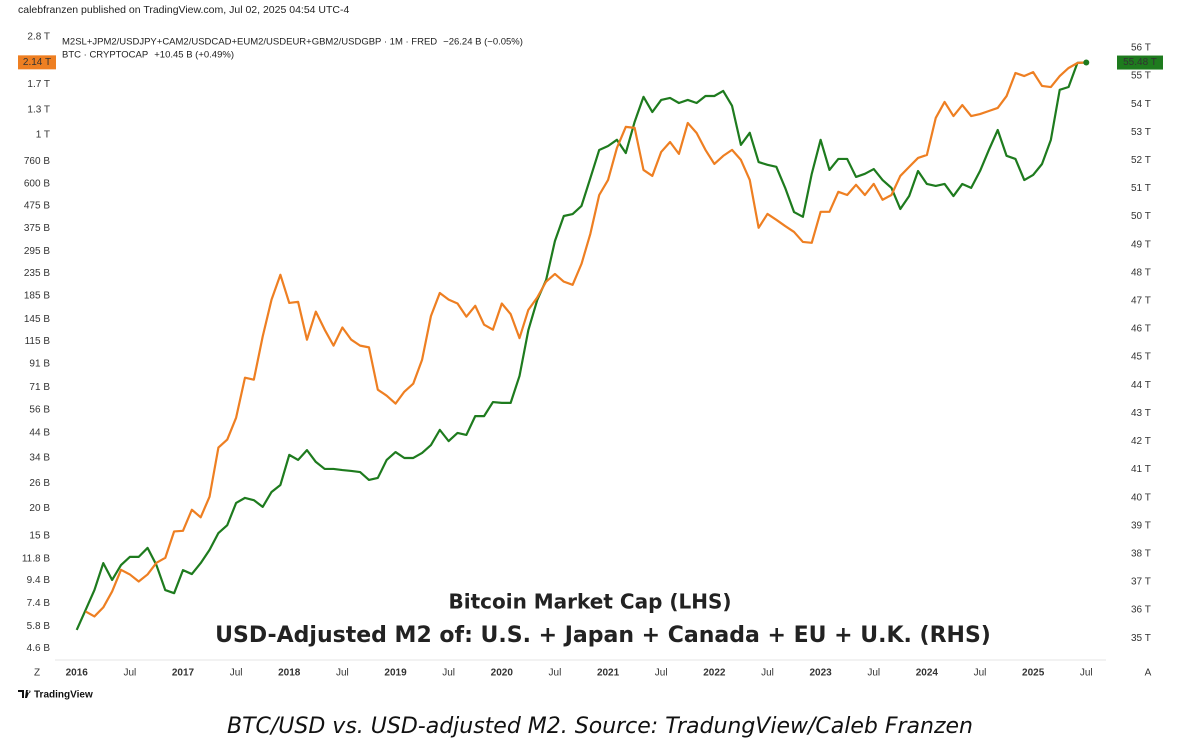 This screenshot has height=753, width=1200. I want to click on x-tick-label: 2019, so click(395, 673).